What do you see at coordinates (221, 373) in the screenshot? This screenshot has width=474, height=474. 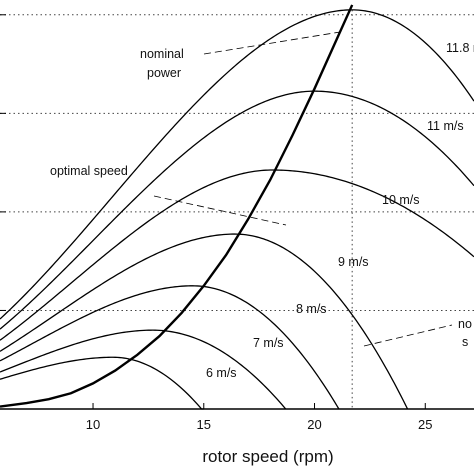 I see `series-label-0: 6 m/s` at bounding box center [221, 373].